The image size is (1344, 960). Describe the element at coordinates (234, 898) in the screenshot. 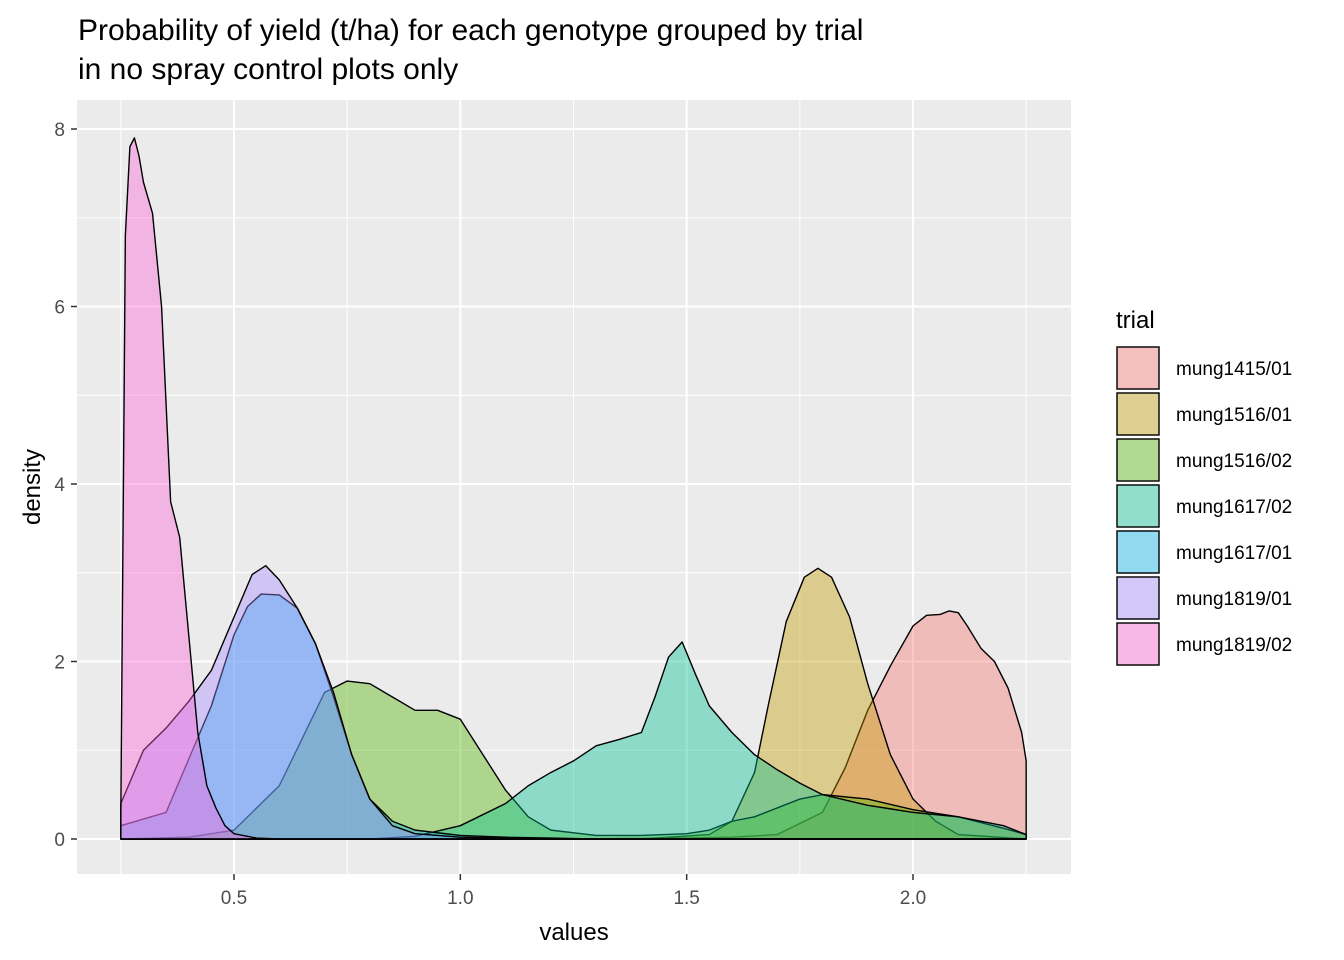

I see `x-tick-label: 0.5` at that location.